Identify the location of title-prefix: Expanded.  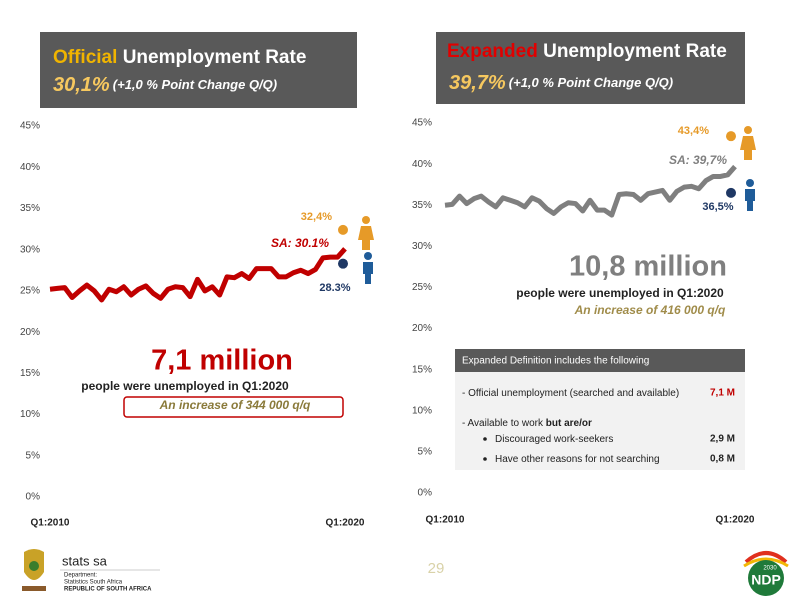
(492, 51).